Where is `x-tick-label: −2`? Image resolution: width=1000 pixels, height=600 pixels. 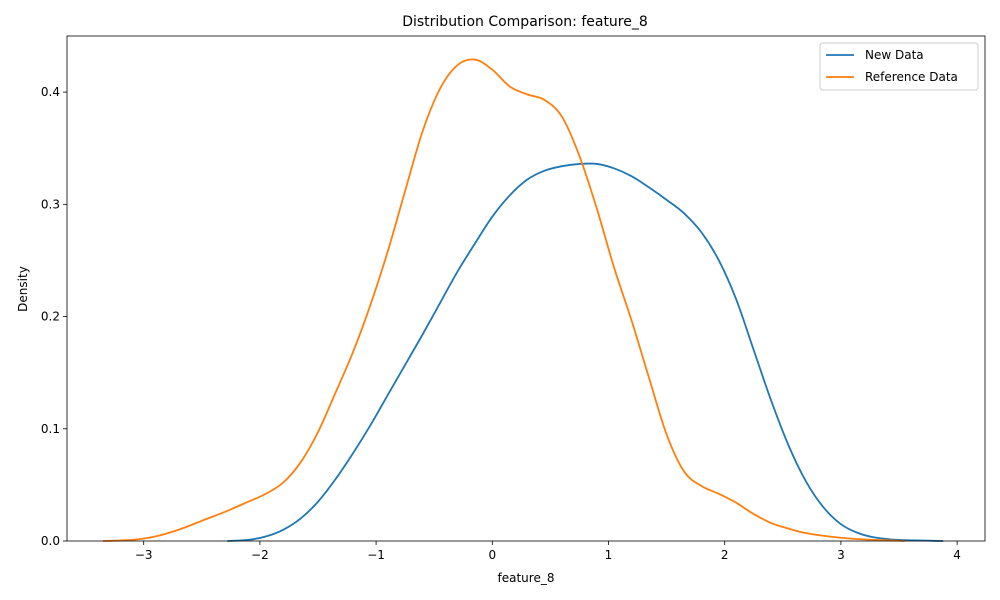
x-tick-label: −2 is located at coordinates (260, 555).